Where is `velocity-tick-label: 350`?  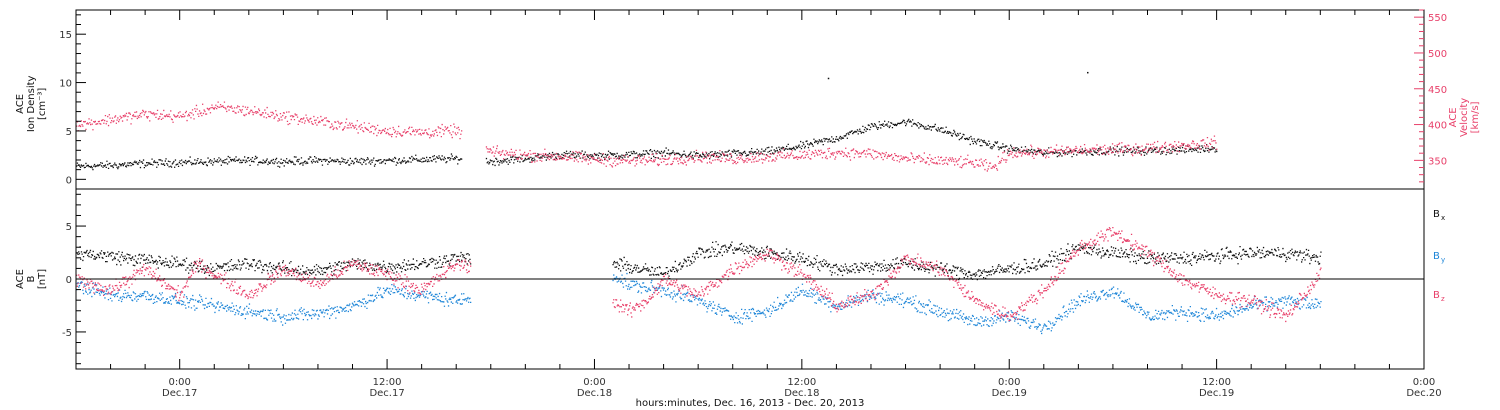 velocity-tick-label: 350 is located at coordinates (1437, 161).